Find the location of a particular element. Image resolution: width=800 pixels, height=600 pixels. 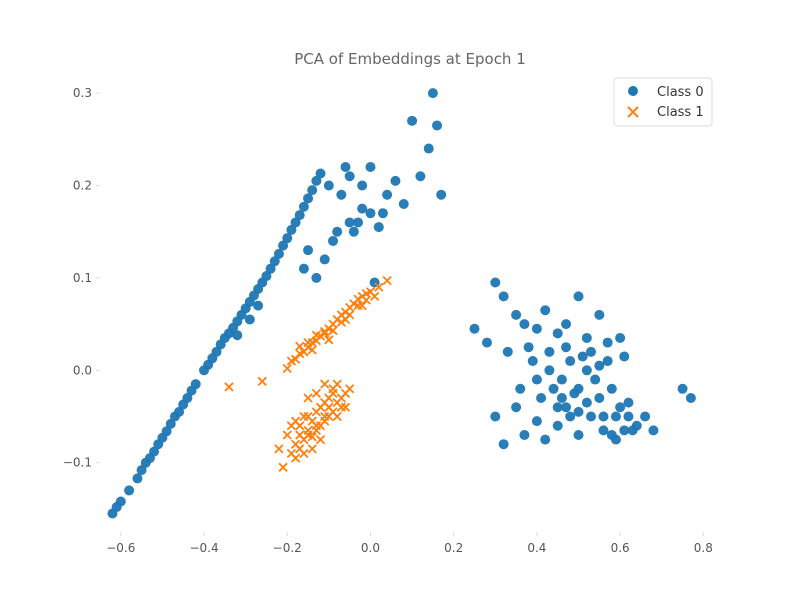

x-tick-label: 0.0 is located at coordinates (370, 548).